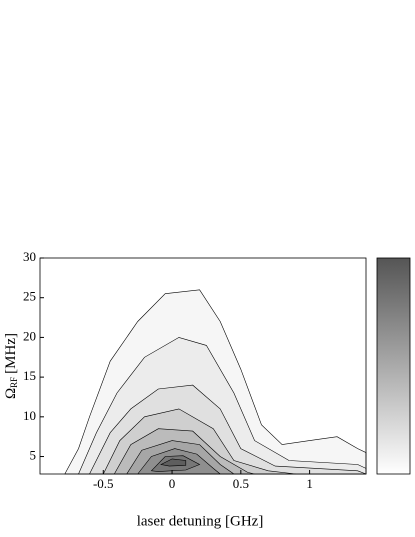 This screenshot has height=537, width=415. Describe the element at coordinates (173, 462) in the screenshot. I see `contour` at that location.